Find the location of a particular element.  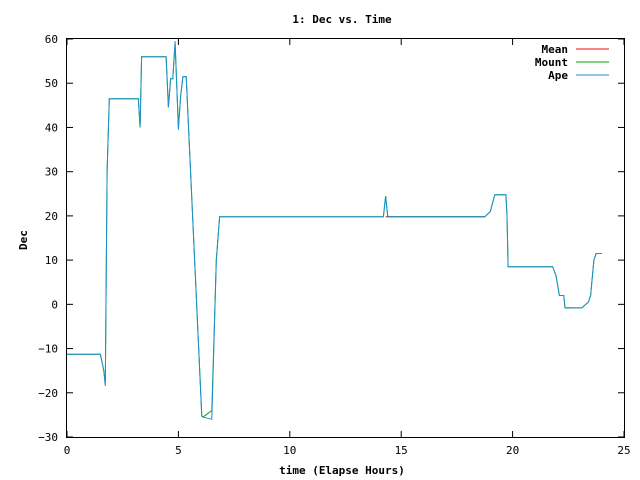

y-tick-label: −20 is located at coordinates (48, 393).